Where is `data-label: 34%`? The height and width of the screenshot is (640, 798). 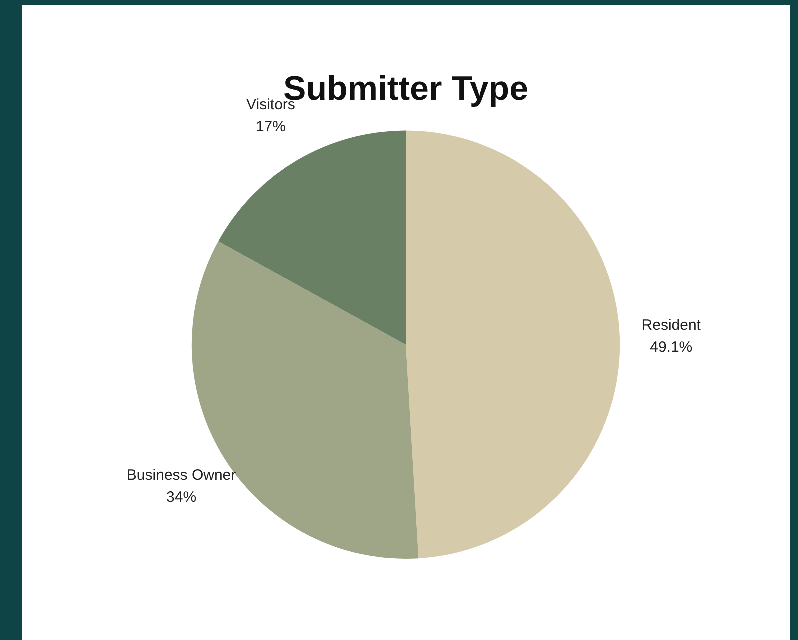
data-label: 34% is located at coordinates (181, 497).